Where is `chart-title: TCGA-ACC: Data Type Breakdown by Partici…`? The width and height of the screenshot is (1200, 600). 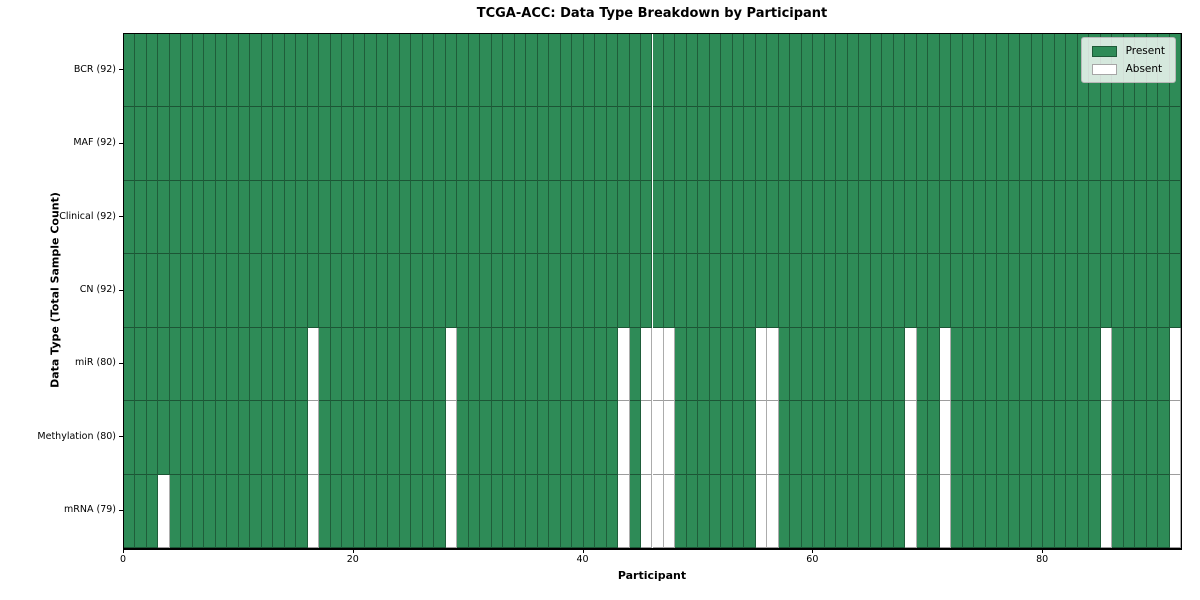 chart-title: TCGA-ACC: Data Type Breakdown by Partici… is located at coordinates (652, 13).